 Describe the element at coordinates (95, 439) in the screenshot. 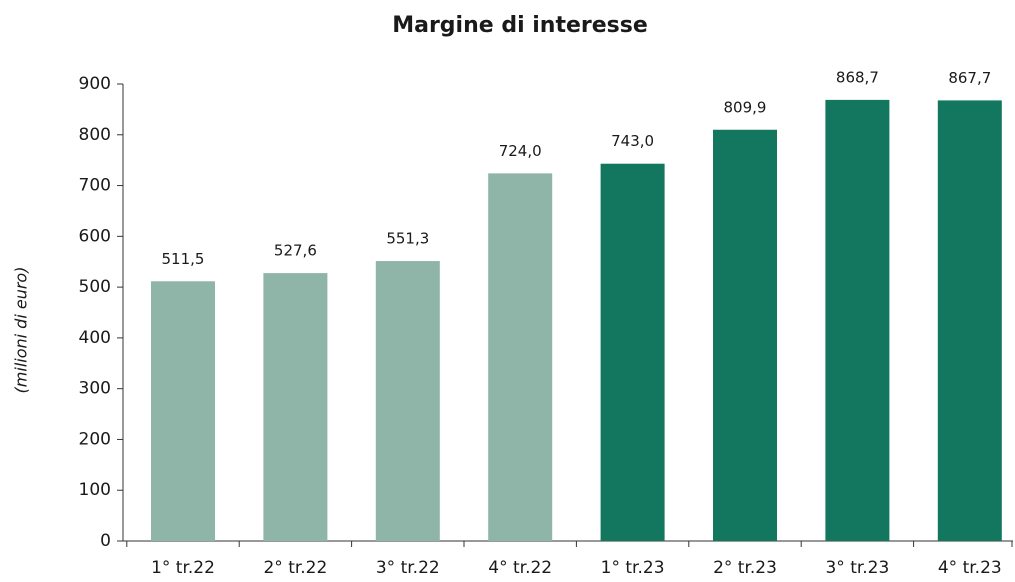

I see `y-tick-label: 200` at that location.